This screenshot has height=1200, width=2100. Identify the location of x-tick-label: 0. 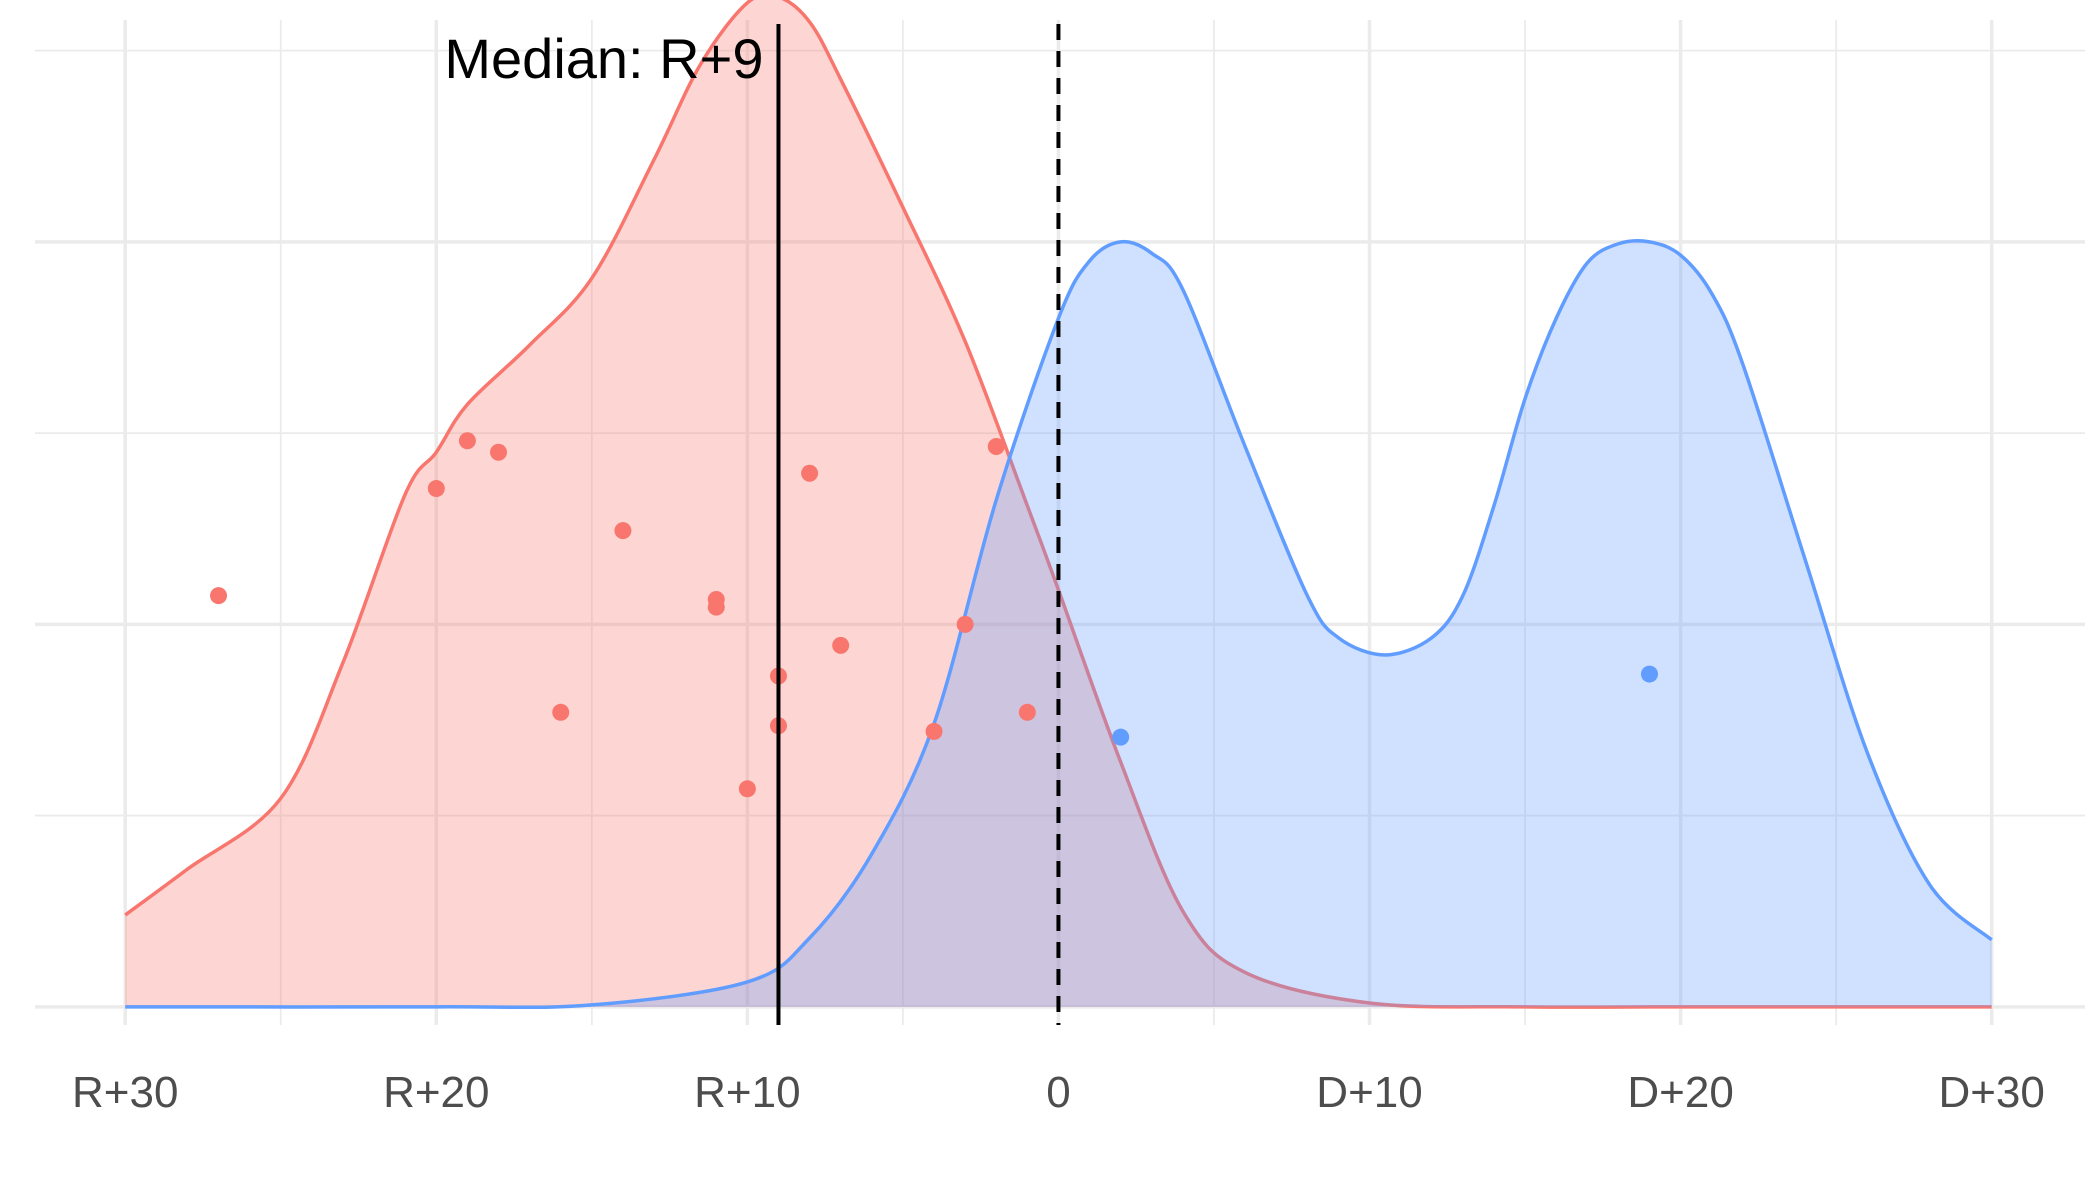
(1058, 1092).